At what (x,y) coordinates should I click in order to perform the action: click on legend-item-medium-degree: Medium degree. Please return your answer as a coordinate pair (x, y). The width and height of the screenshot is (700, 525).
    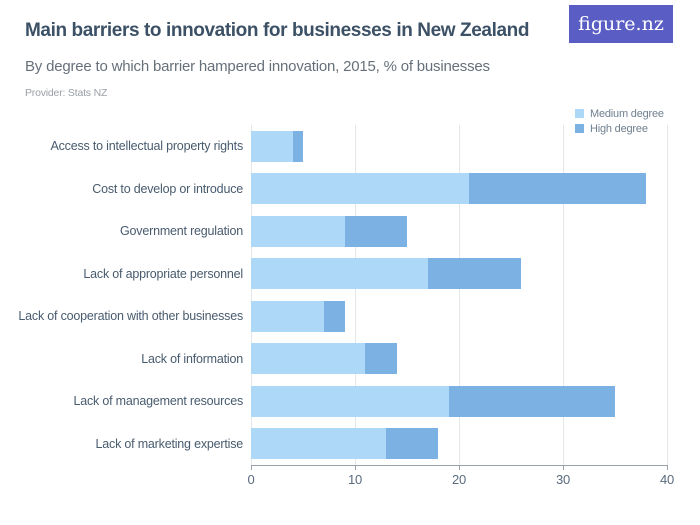
    Looking at the image, I should click on (619, 113).